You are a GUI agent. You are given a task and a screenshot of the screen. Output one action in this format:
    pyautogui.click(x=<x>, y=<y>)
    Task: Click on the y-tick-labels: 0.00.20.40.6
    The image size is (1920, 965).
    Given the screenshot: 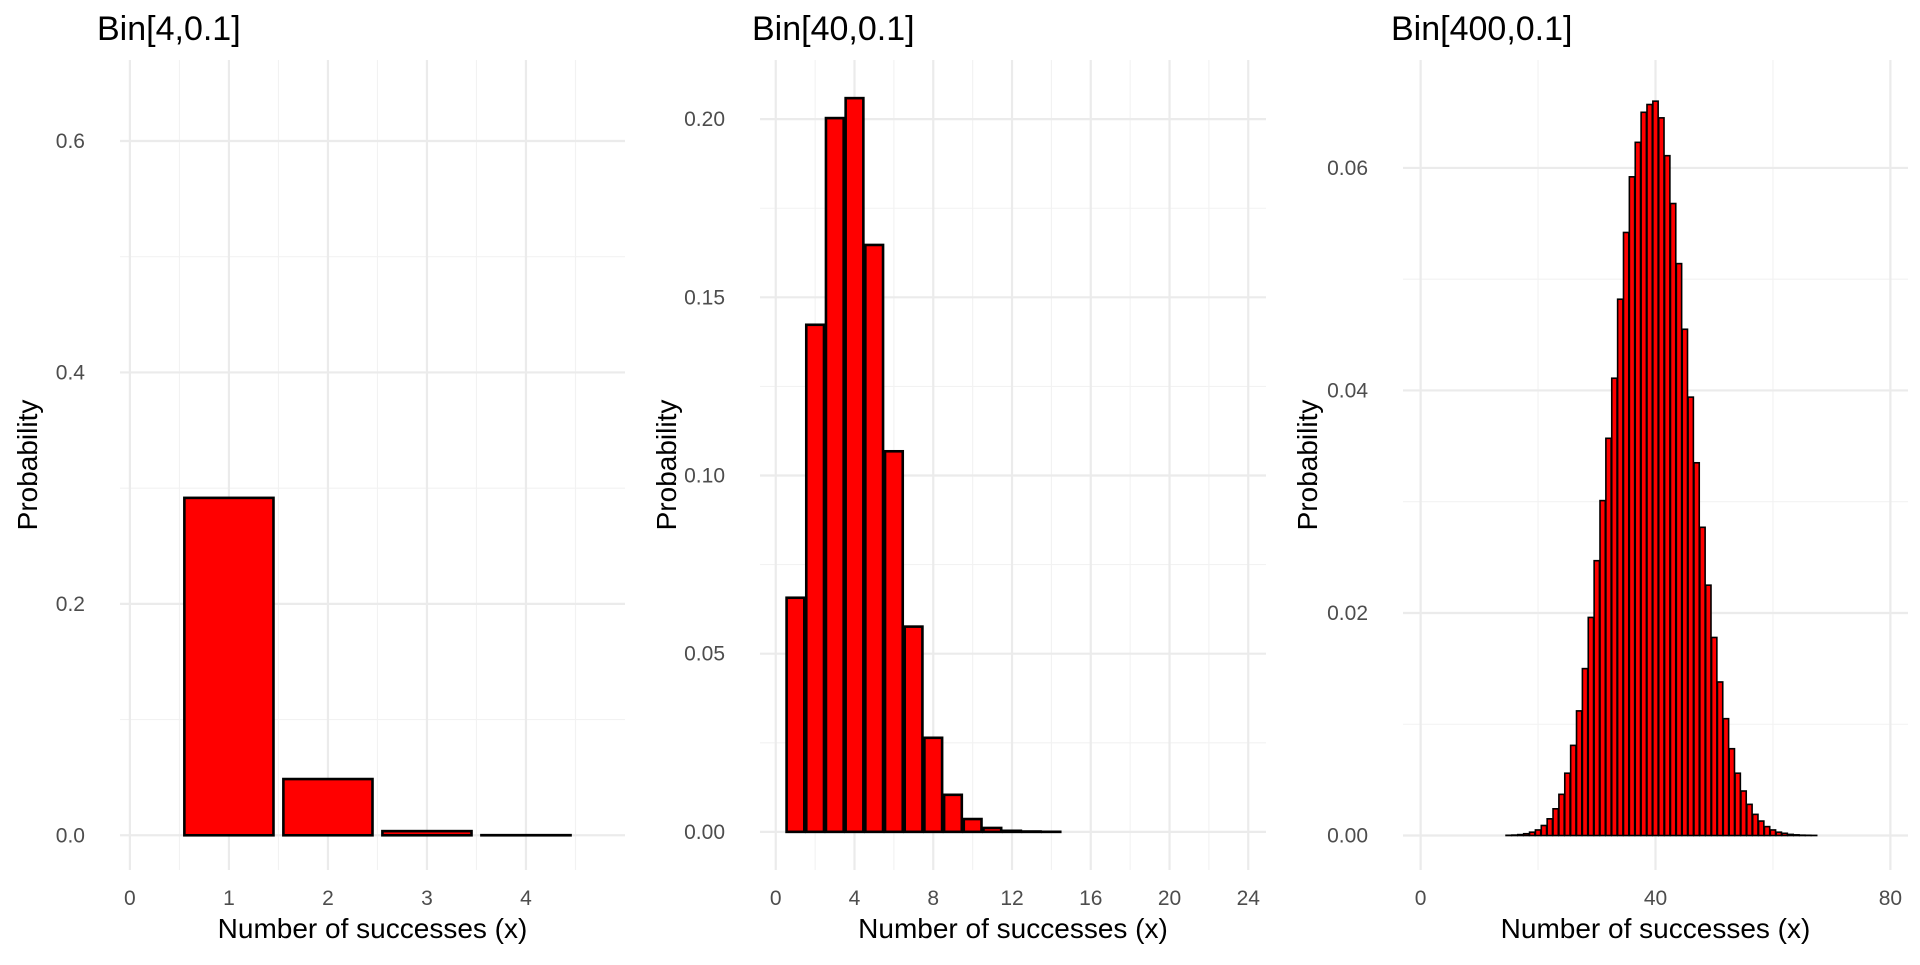 What is the action you would take?
    pyautogui.click(x=71, y=488)
    